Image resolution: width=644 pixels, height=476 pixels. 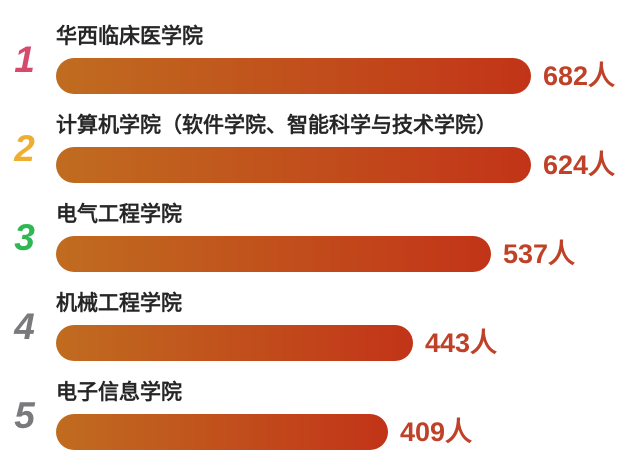 I want to click on rank-cell: 2, so click(x=28, y=148).